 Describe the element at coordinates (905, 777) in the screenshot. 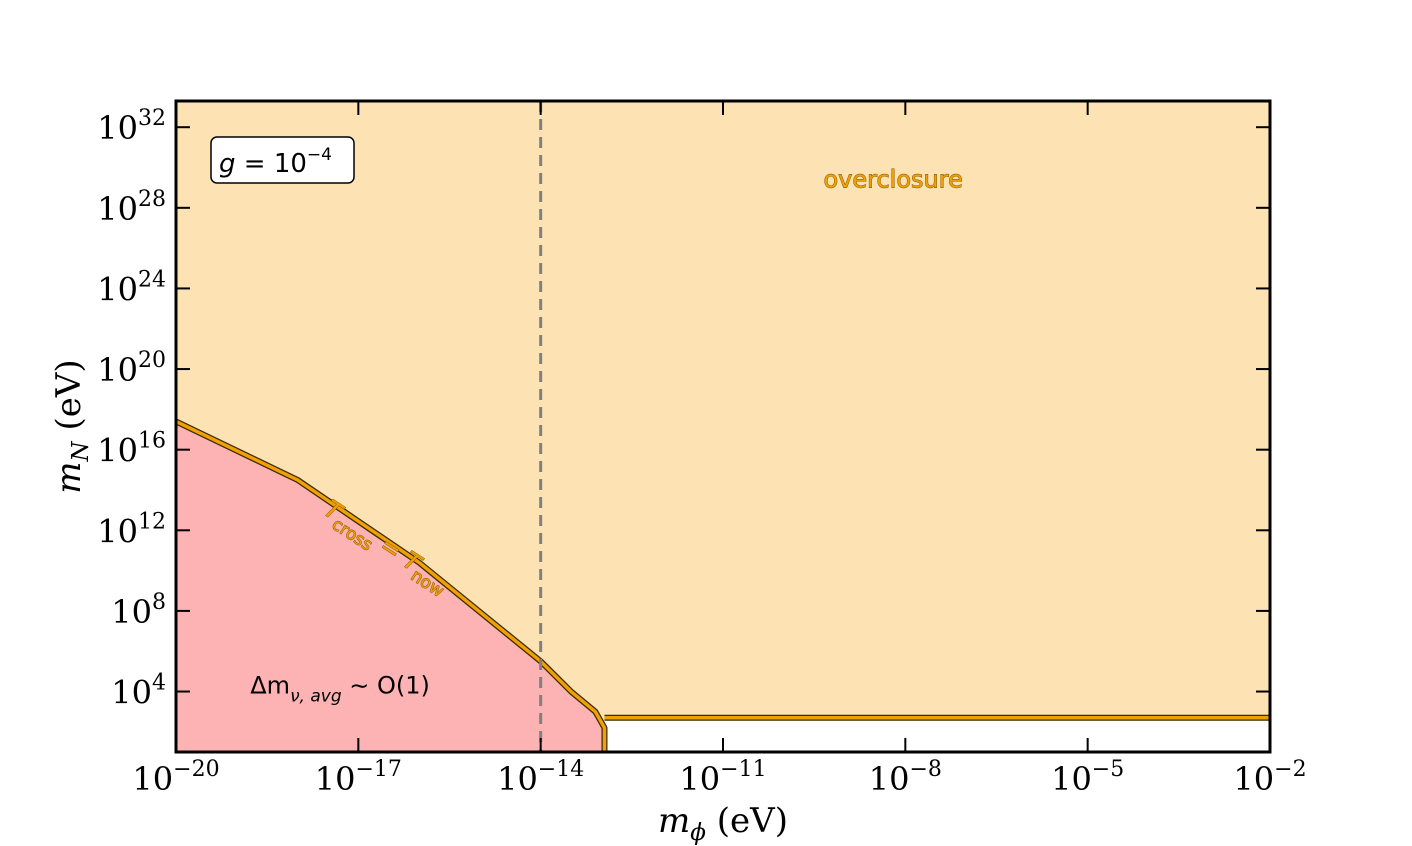

I see `x-tick-label: 10⁻⁸` at that location.